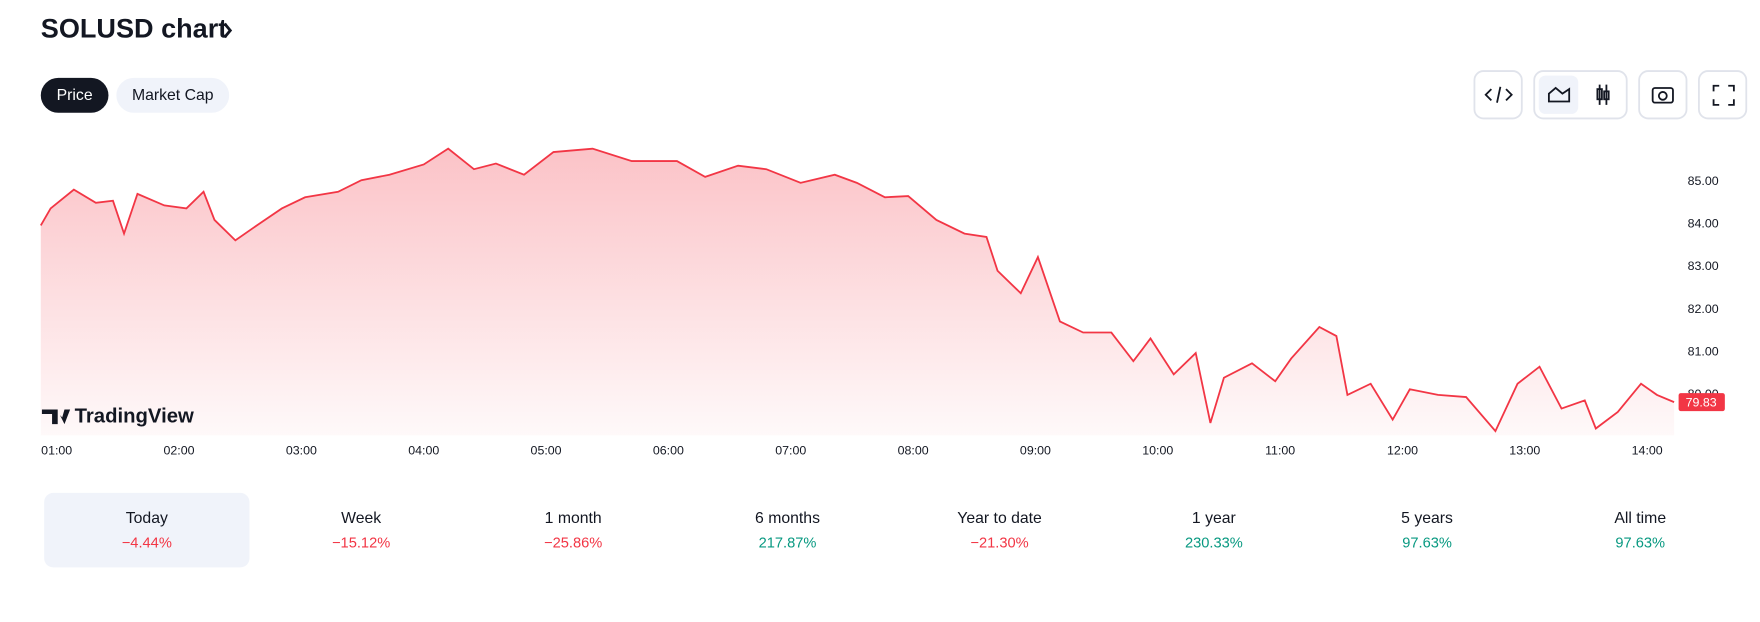 The width and height of the screenshot is (1760, 622). What do you see at coordinates (134, 417) in the screenshot?
I see `branding: TradingView` at bounding box center [134, 417].